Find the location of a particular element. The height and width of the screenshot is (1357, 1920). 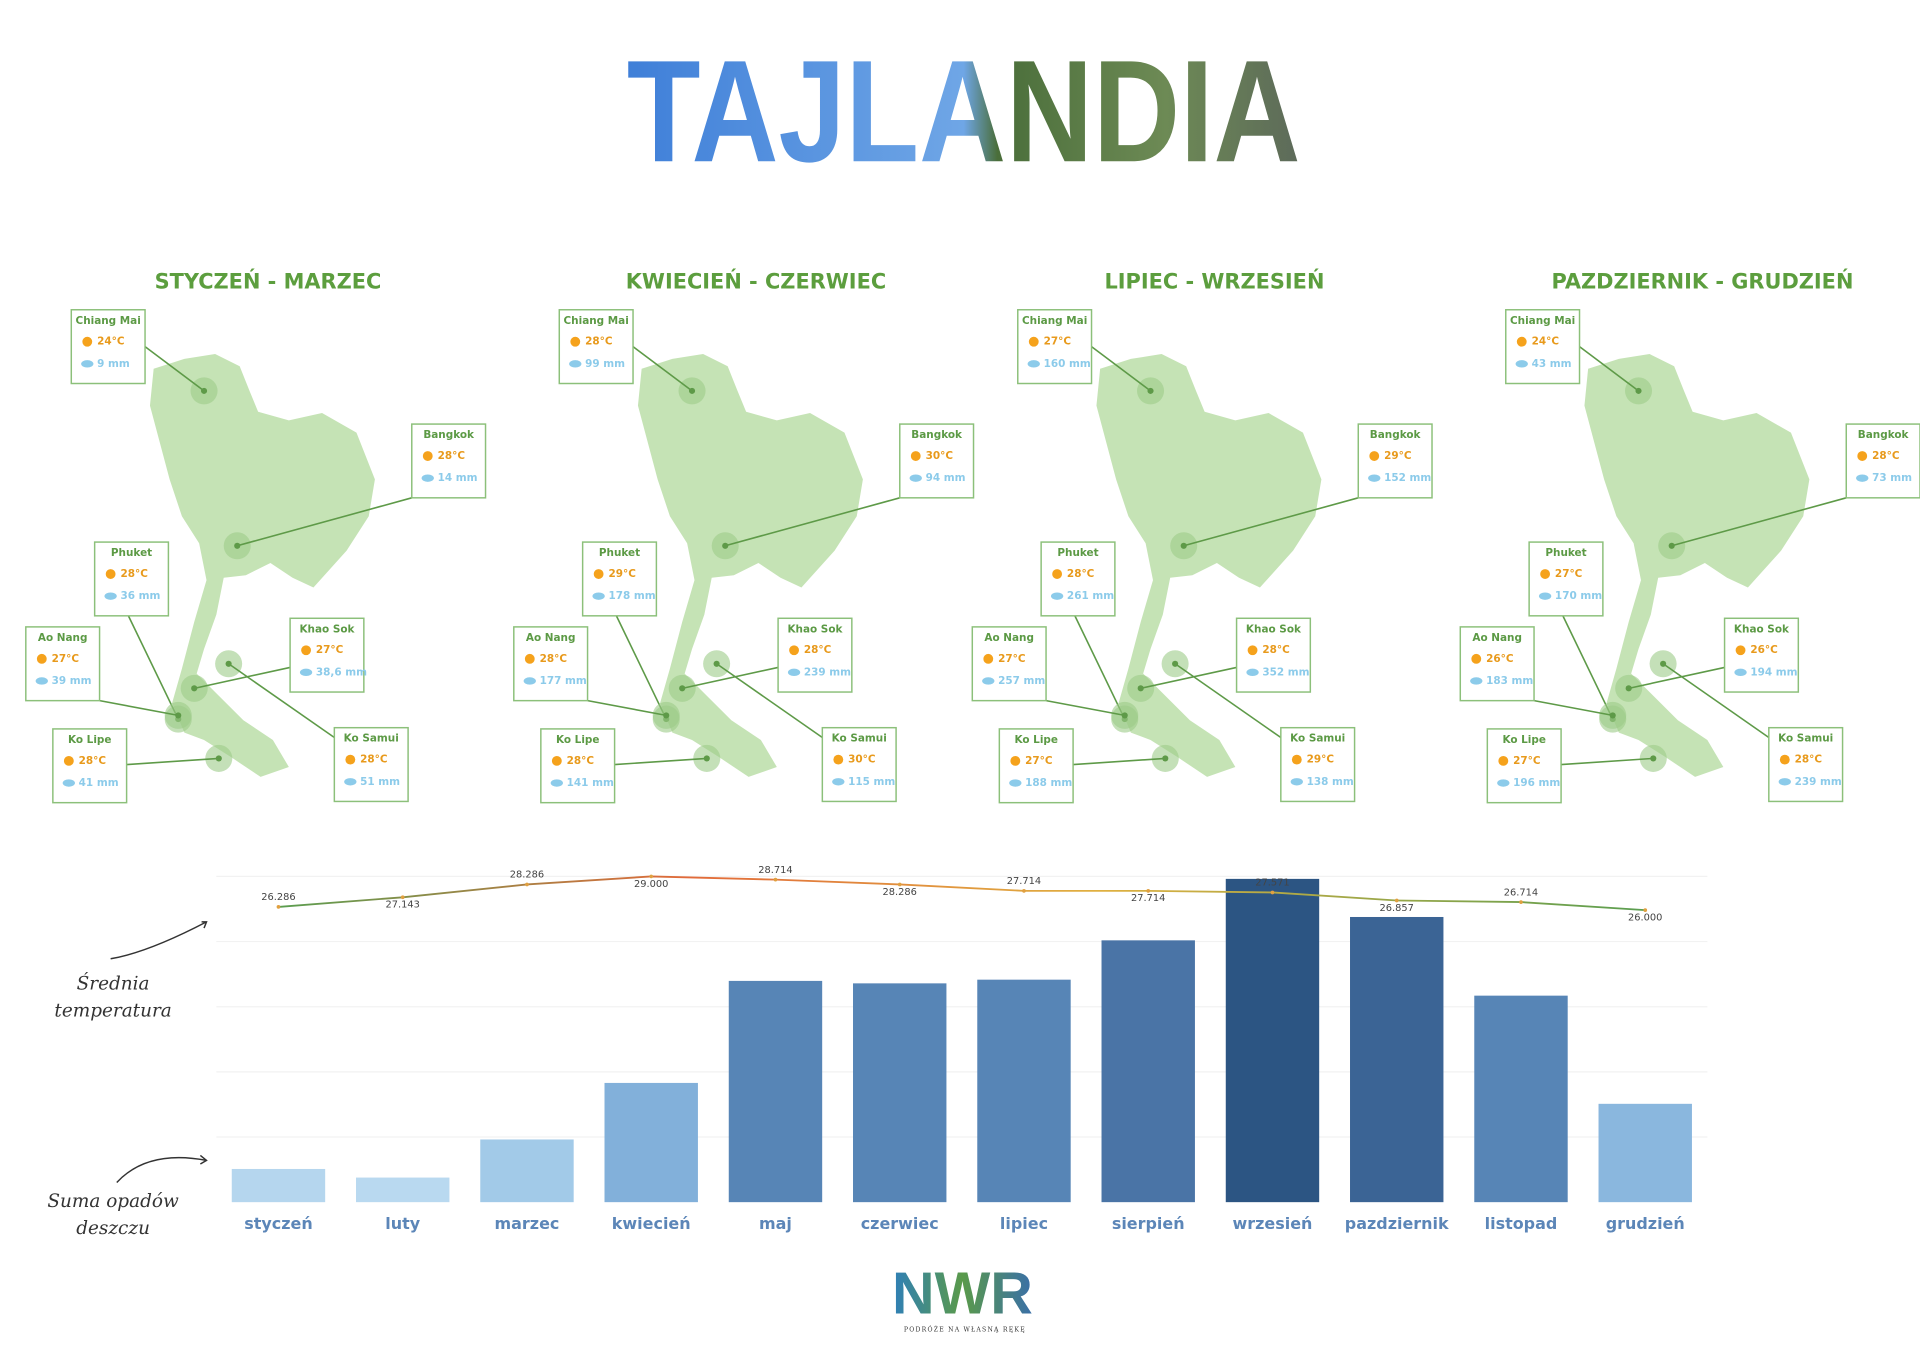

location-rain: 94 mm is located at coordinates (946, 478).